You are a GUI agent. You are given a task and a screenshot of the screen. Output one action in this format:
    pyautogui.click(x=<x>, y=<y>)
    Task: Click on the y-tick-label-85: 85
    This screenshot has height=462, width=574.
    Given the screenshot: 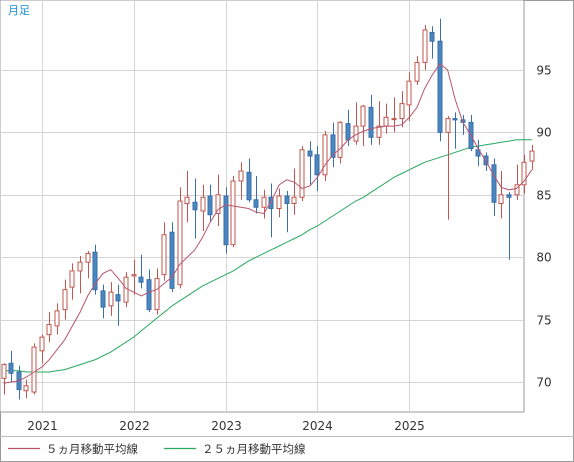 What is the action you would take?
    pyautogui.click(x=543, y=196)
    